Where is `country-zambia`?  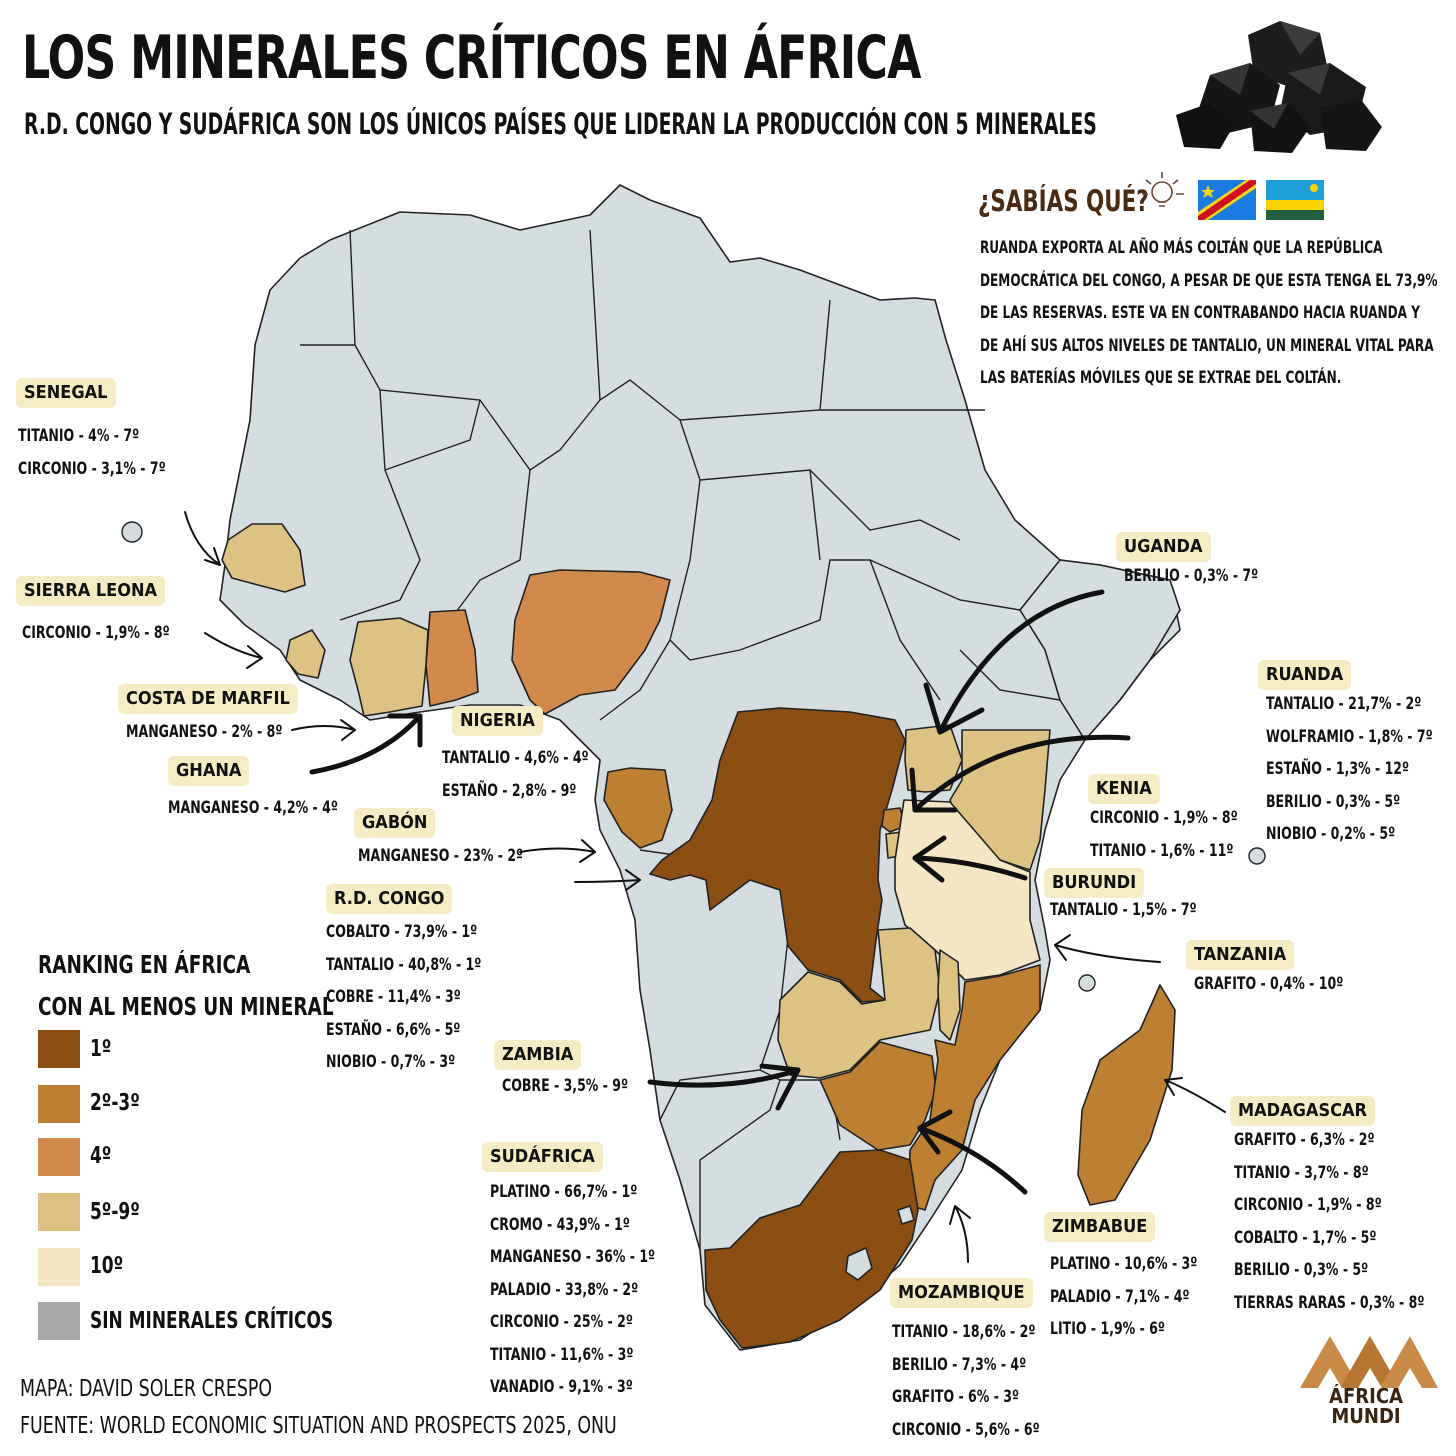 country-zambia is located at coordinates (859, 1003).